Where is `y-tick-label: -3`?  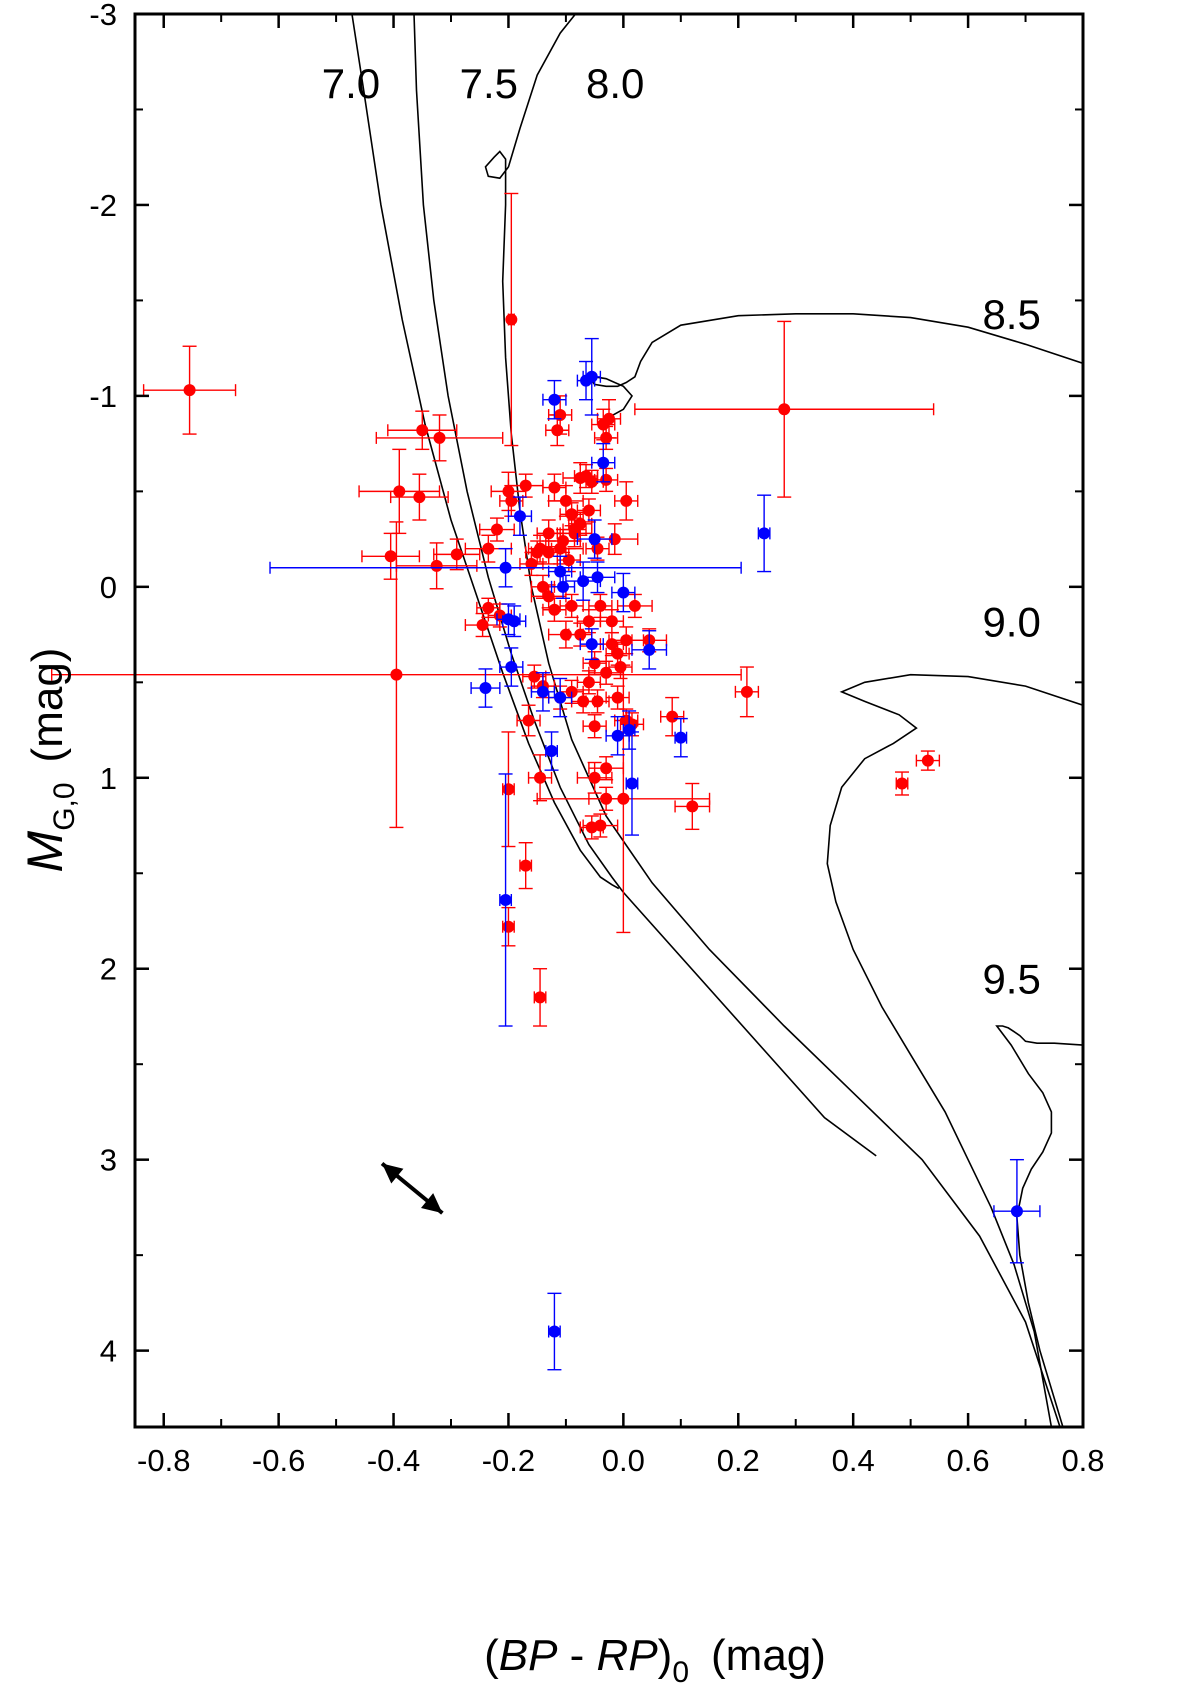 y-tick-label: -3 is located at coordinates (103, 16).